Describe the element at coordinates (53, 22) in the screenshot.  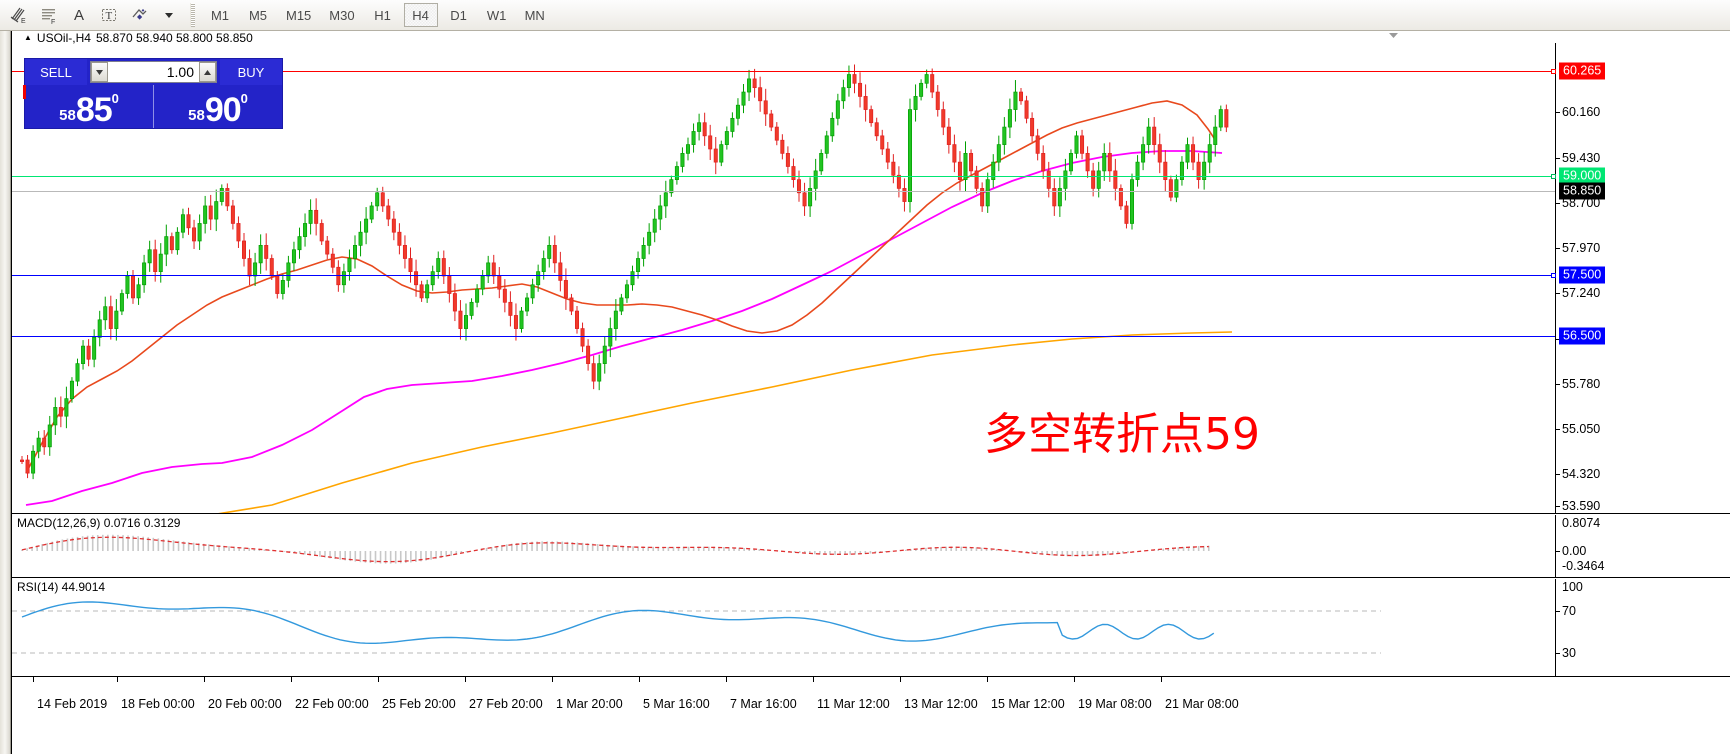
I see `svg-text: F` at that location.